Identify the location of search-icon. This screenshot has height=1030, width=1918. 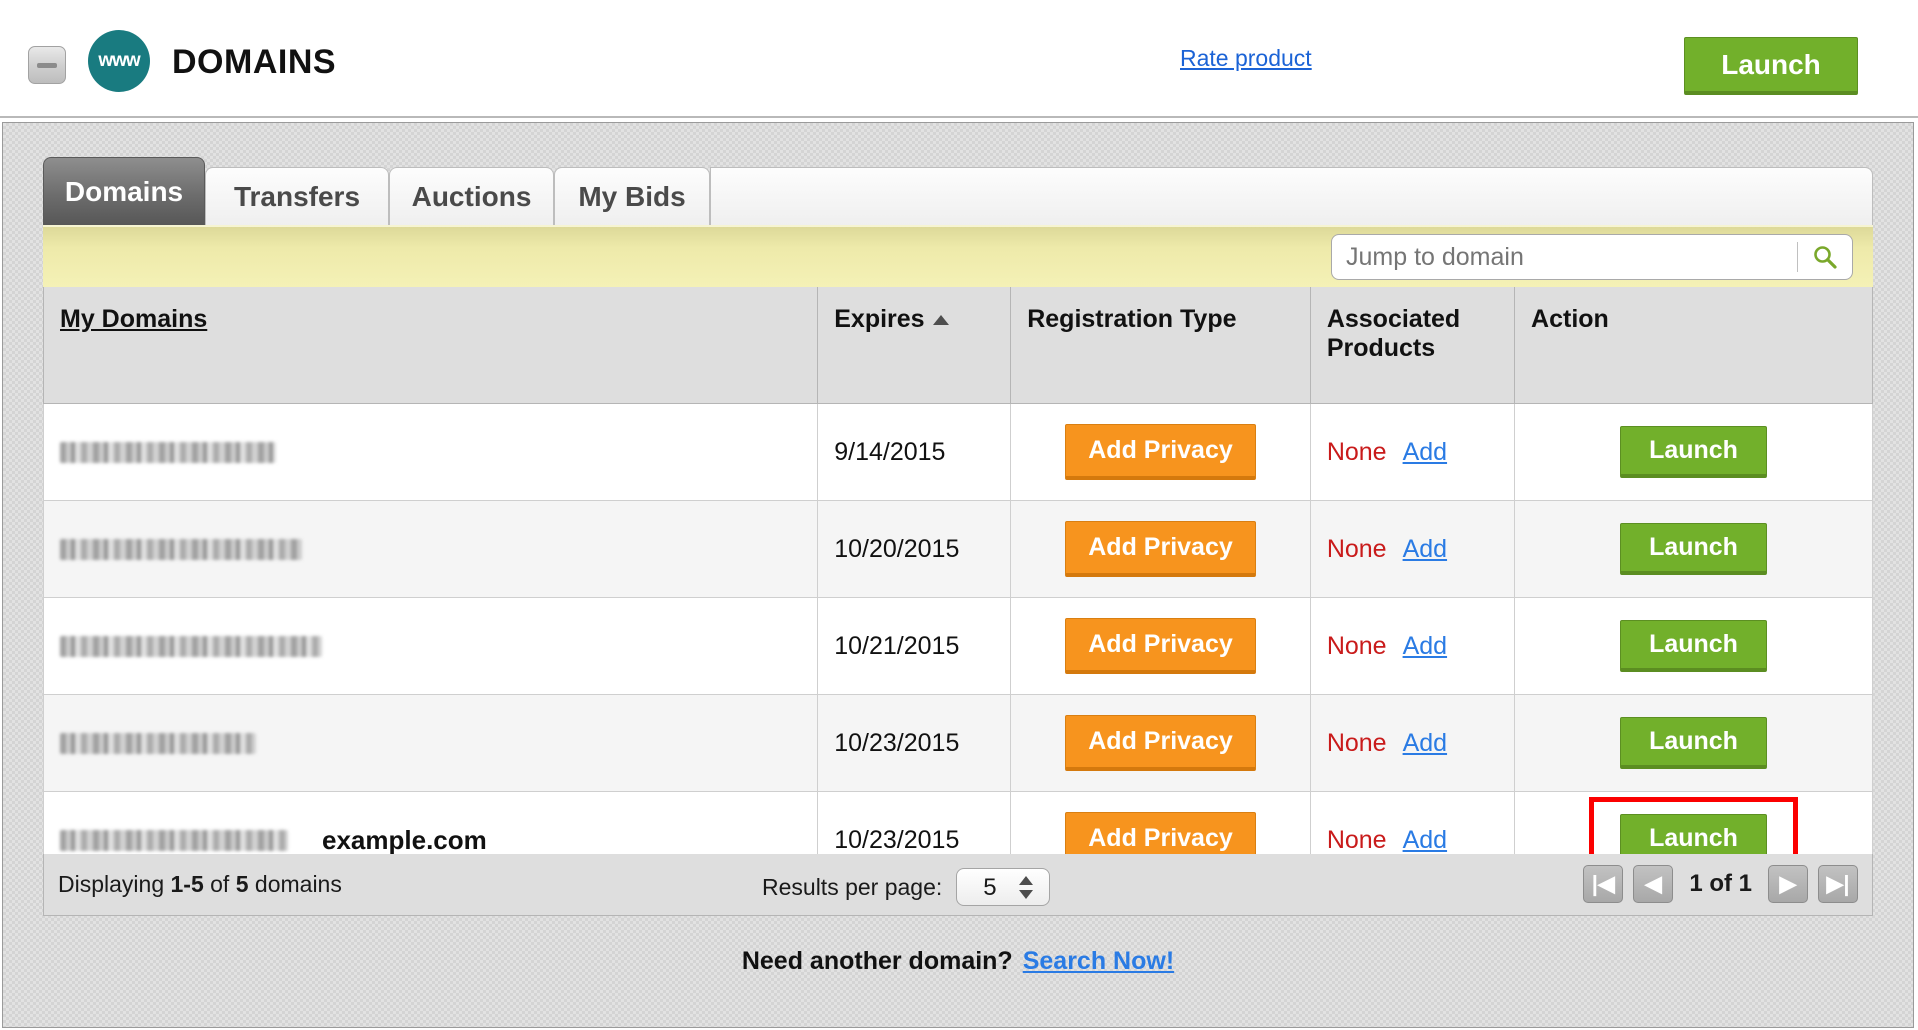
(1825, 257).